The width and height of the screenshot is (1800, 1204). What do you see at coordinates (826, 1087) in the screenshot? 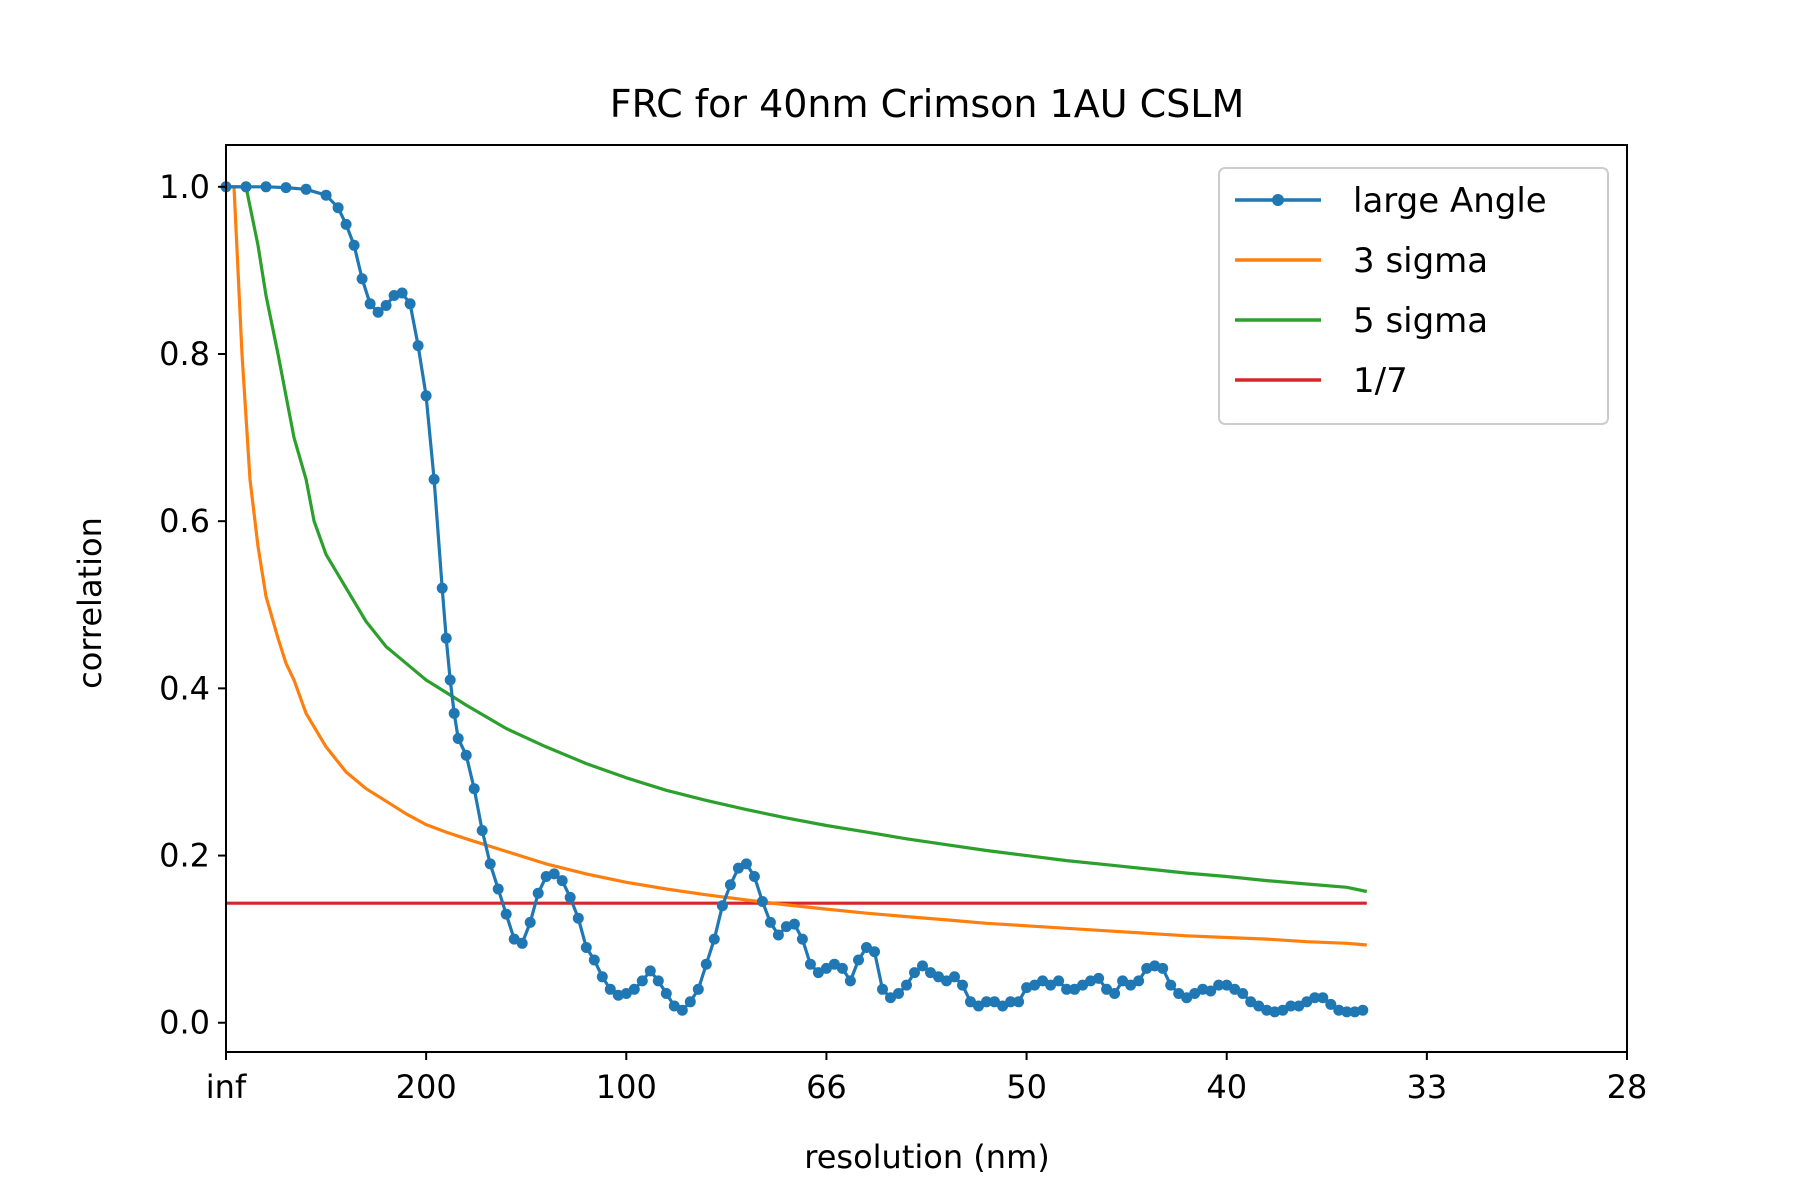
I see `x-tick-label: 66` at bounding box center [826, 1087].